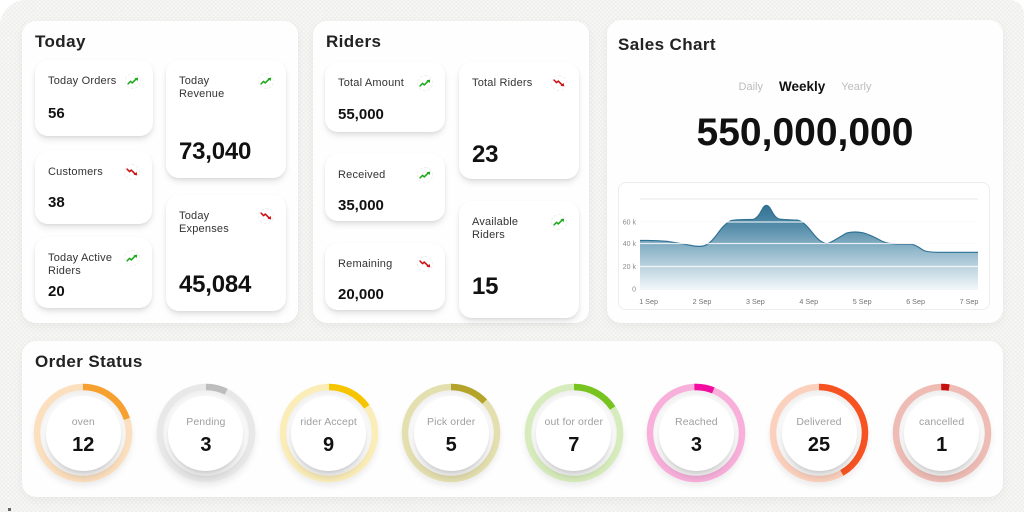  Describe the element at coordinates (630, 223) in the screenshot. I see `svg-text: 60 k` at that location.